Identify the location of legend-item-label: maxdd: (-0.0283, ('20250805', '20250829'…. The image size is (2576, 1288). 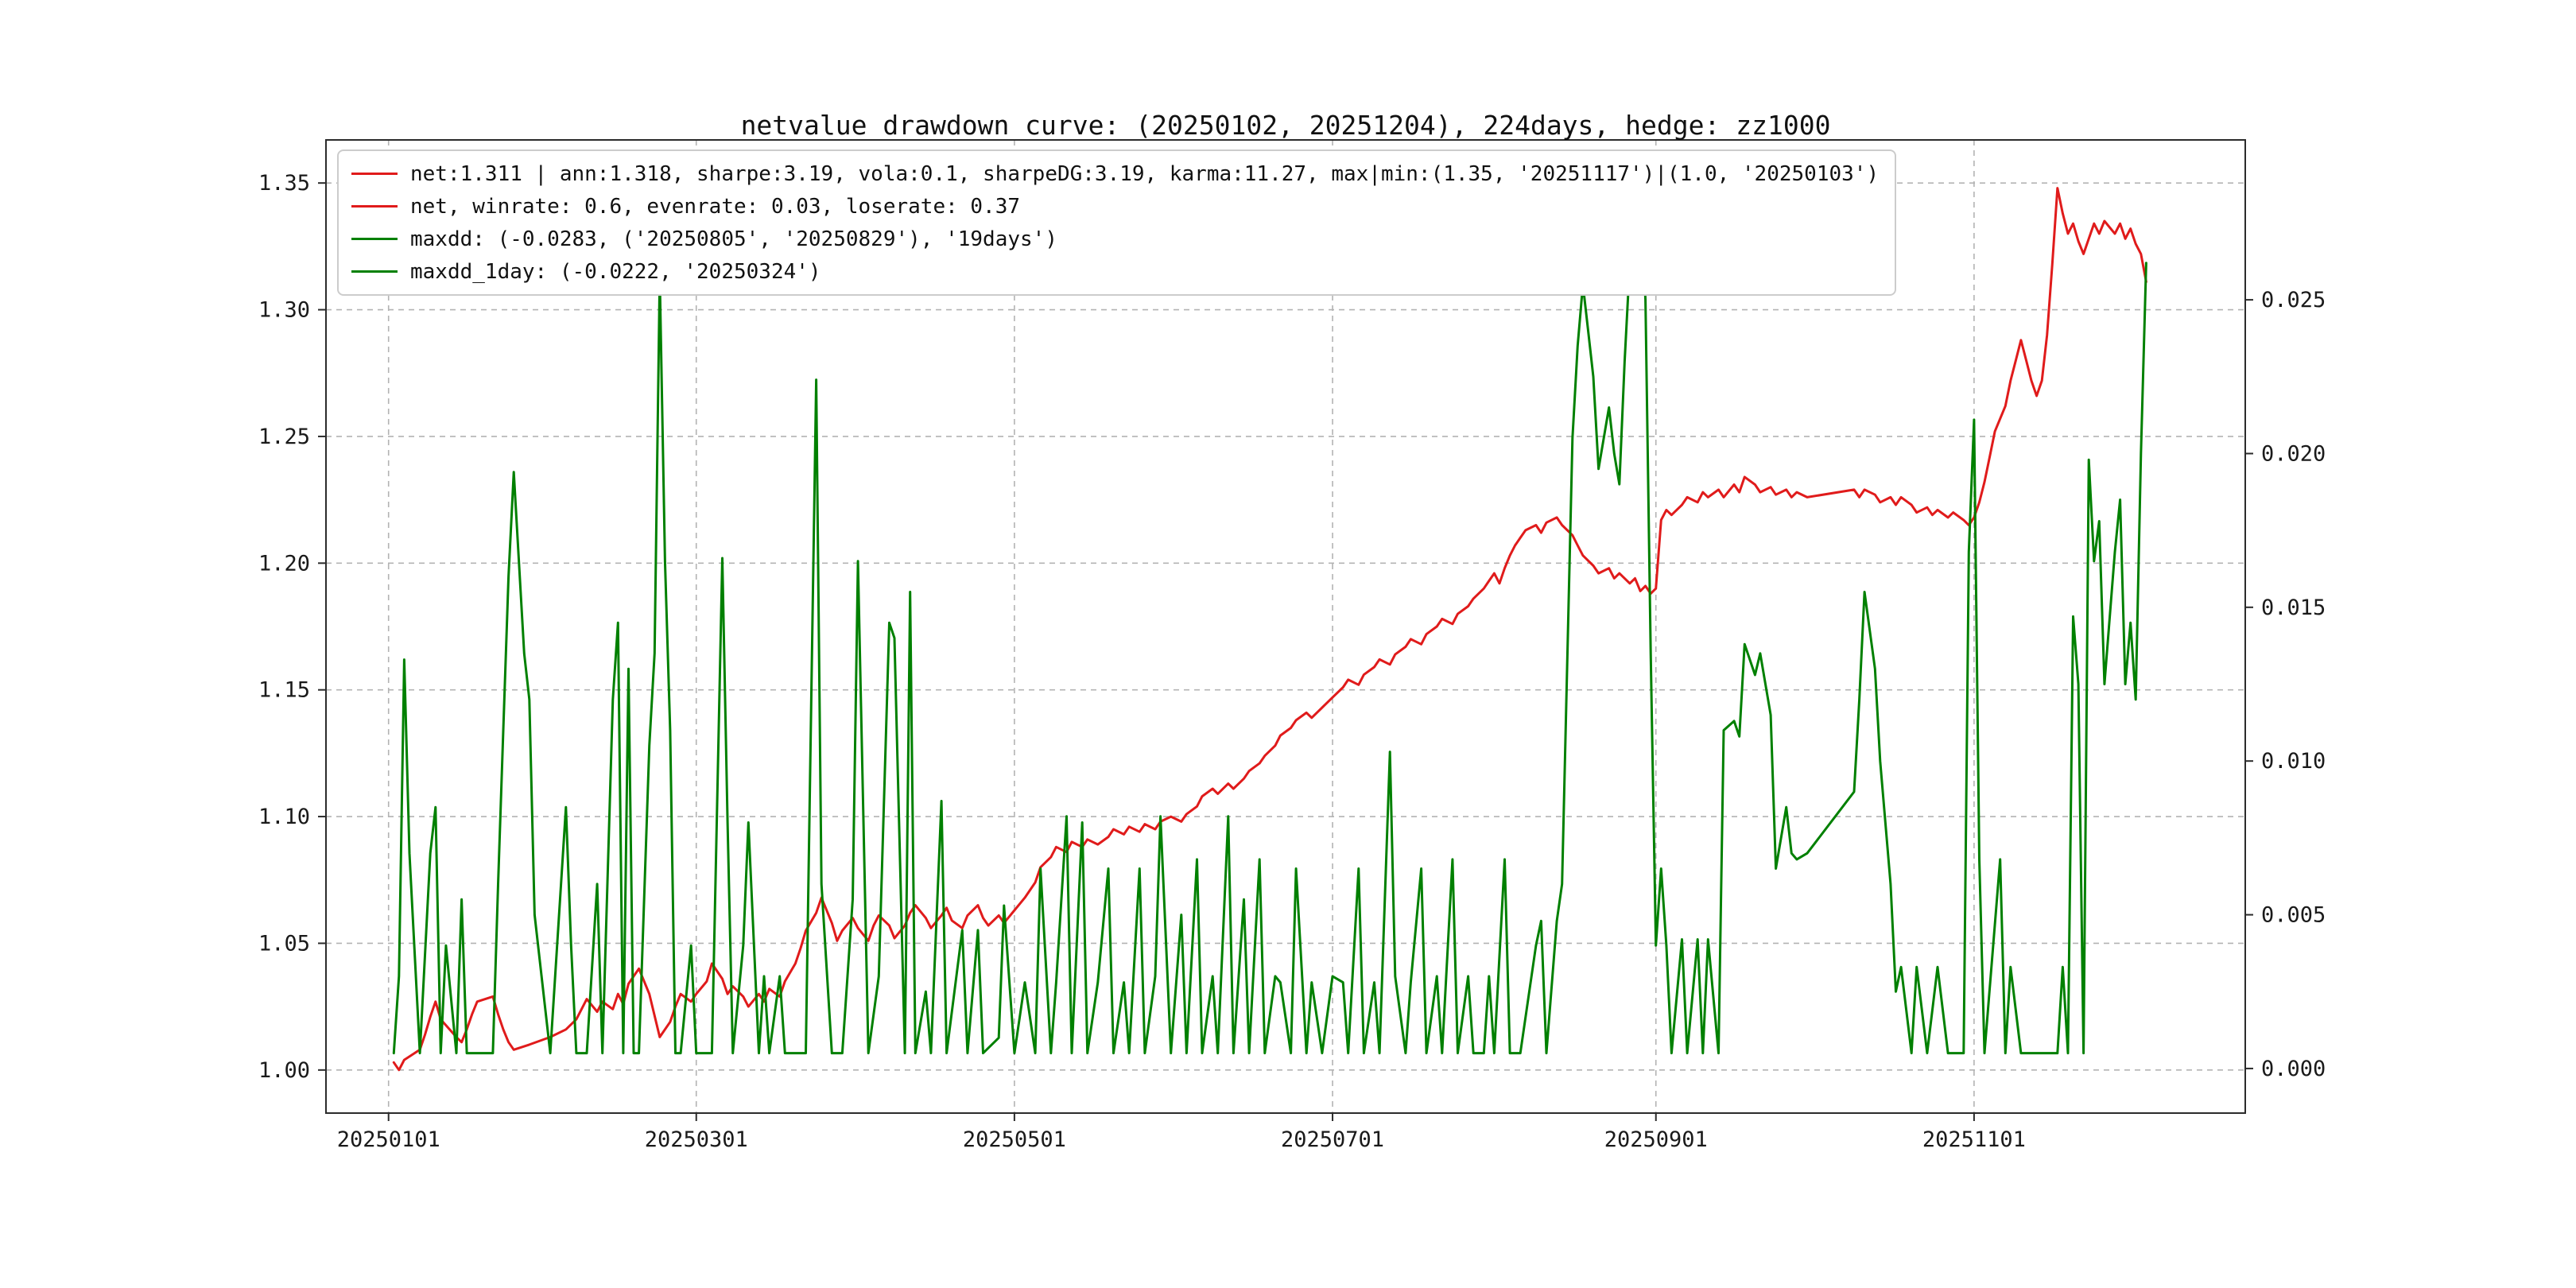
(733, 239).